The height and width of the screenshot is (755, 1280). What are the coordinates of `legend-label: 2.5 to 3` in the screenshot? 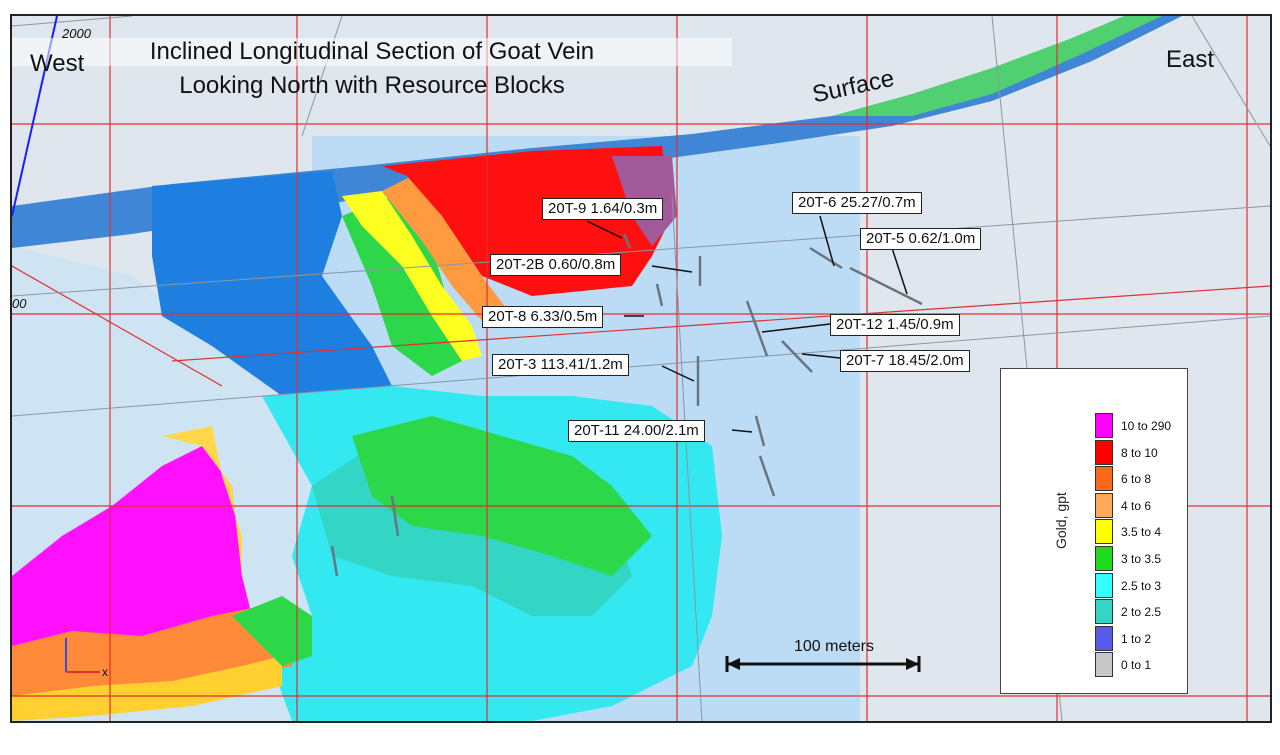 It's located at (1141, 585).